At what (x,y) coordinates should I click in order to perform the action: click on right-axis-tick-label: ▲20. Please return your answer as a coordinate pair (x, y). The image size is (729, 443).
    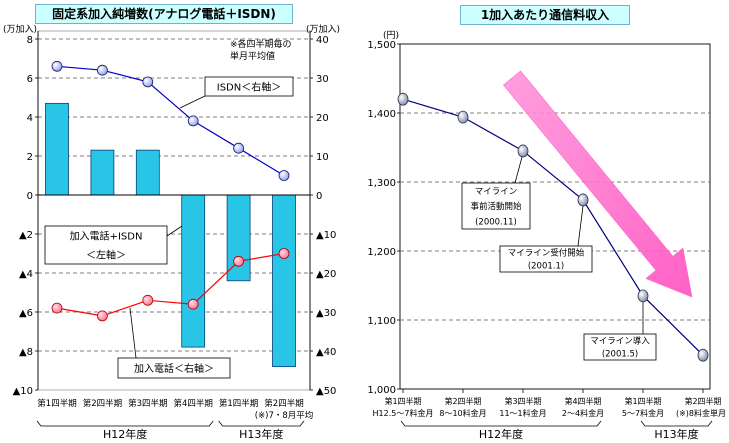
    Looking at the image, I should click on (326, 274).